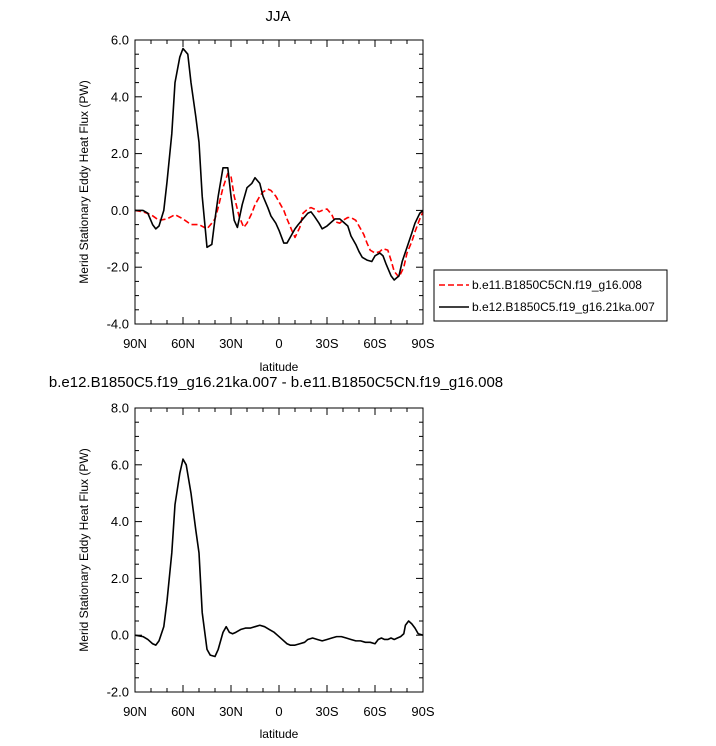  I want to click on bottom-chart-x-tick-label: 30N, so click(231, 711).